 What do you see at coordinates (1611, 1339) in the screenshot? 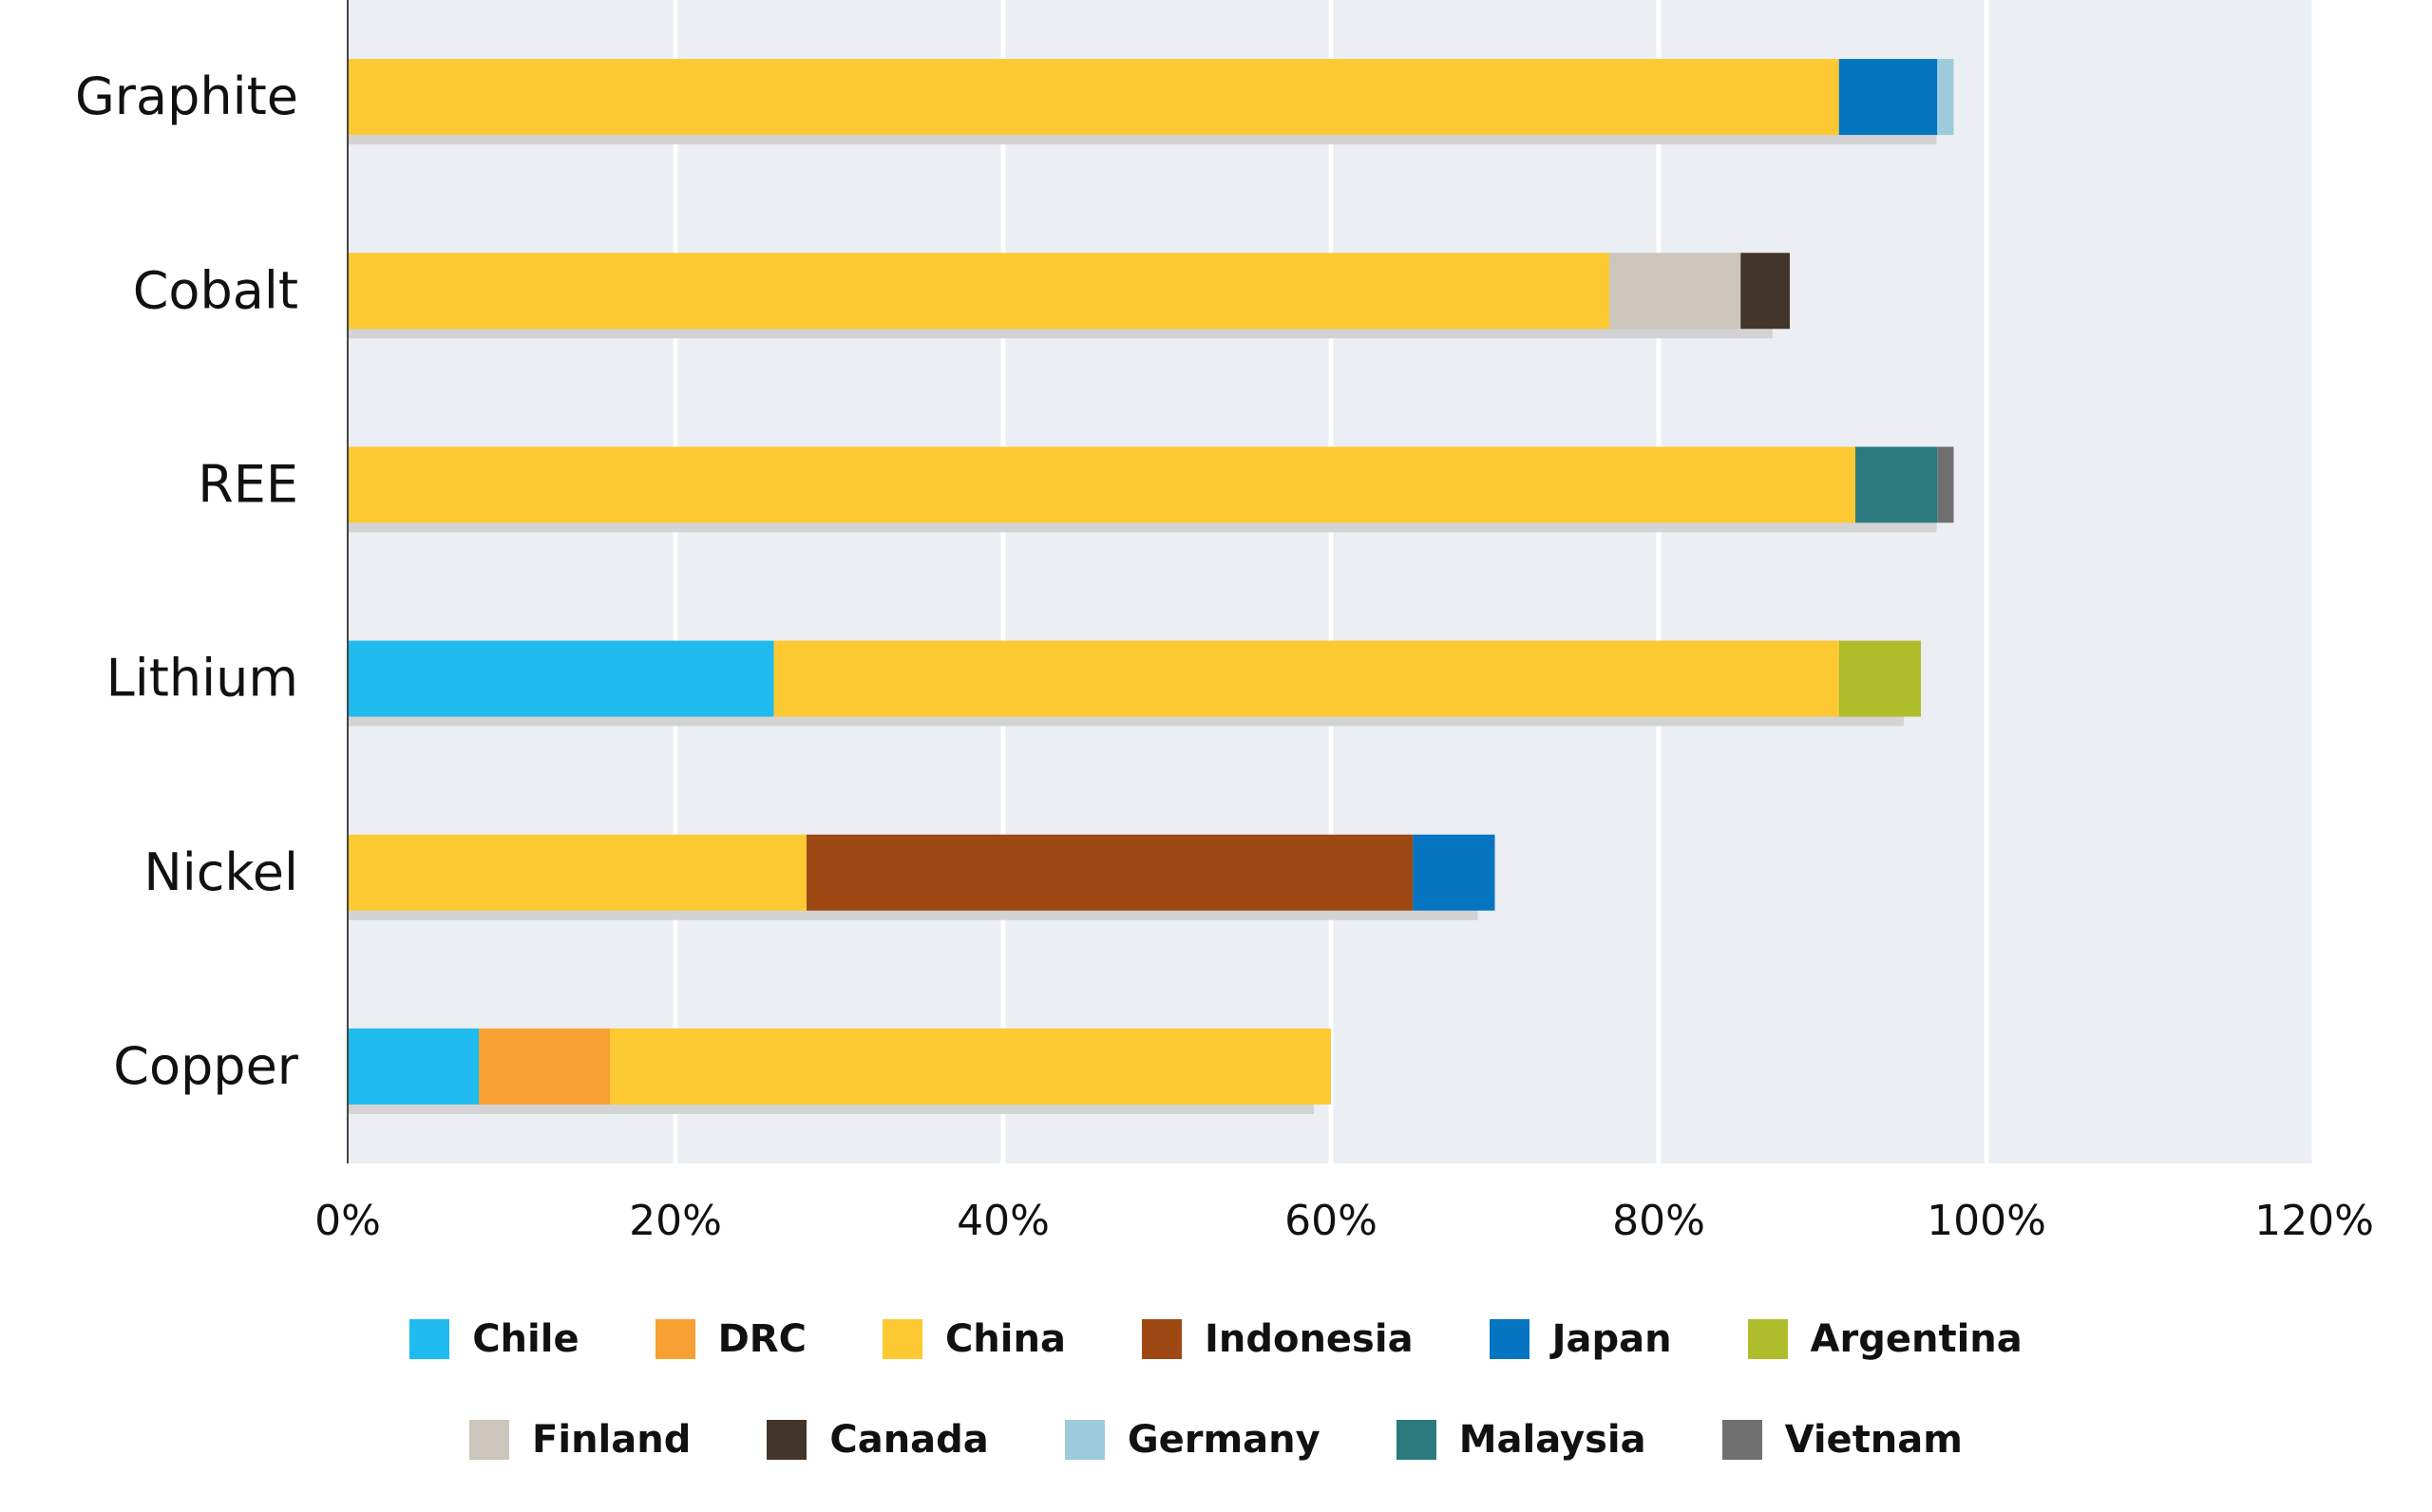
I see `legend-label: Japan` at bounding box center [1611, 1339].